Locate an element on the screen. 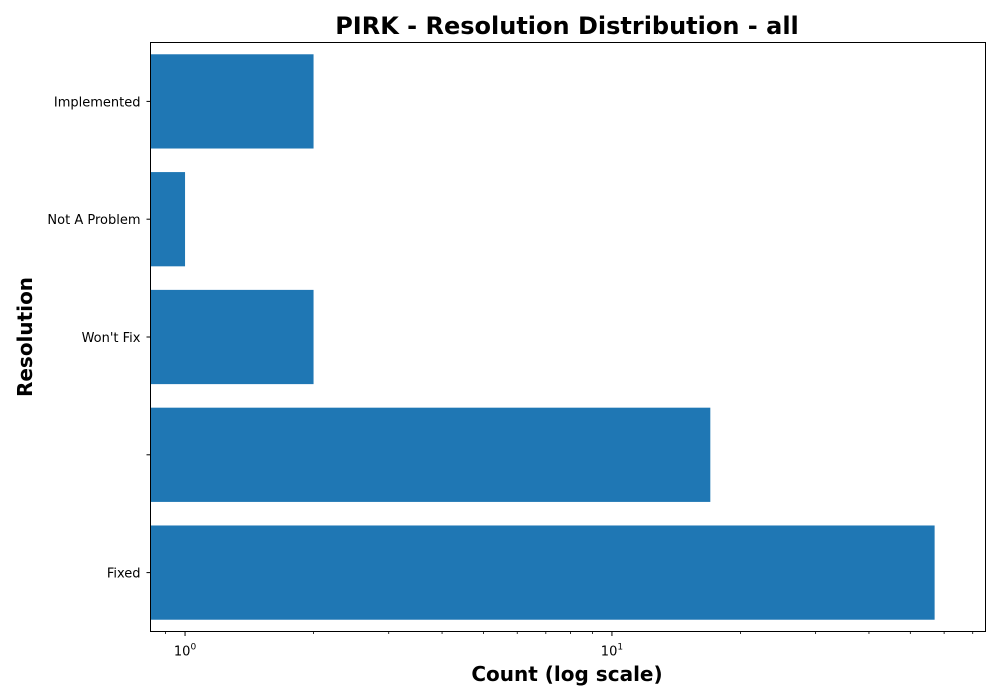 The image size is (1000, 700). y-tick-label-0: Fixed is located at coordinates (124, 574).